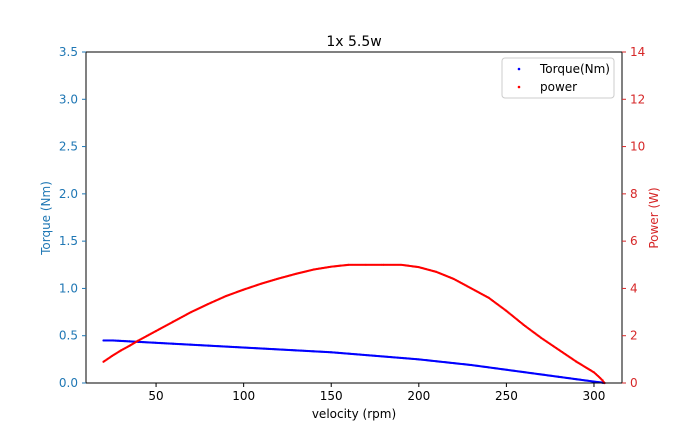 Image resolution: width=690 pixels, height=431 pixels. I want to click on legend: Torque(Nm) power, so click(558, 78).